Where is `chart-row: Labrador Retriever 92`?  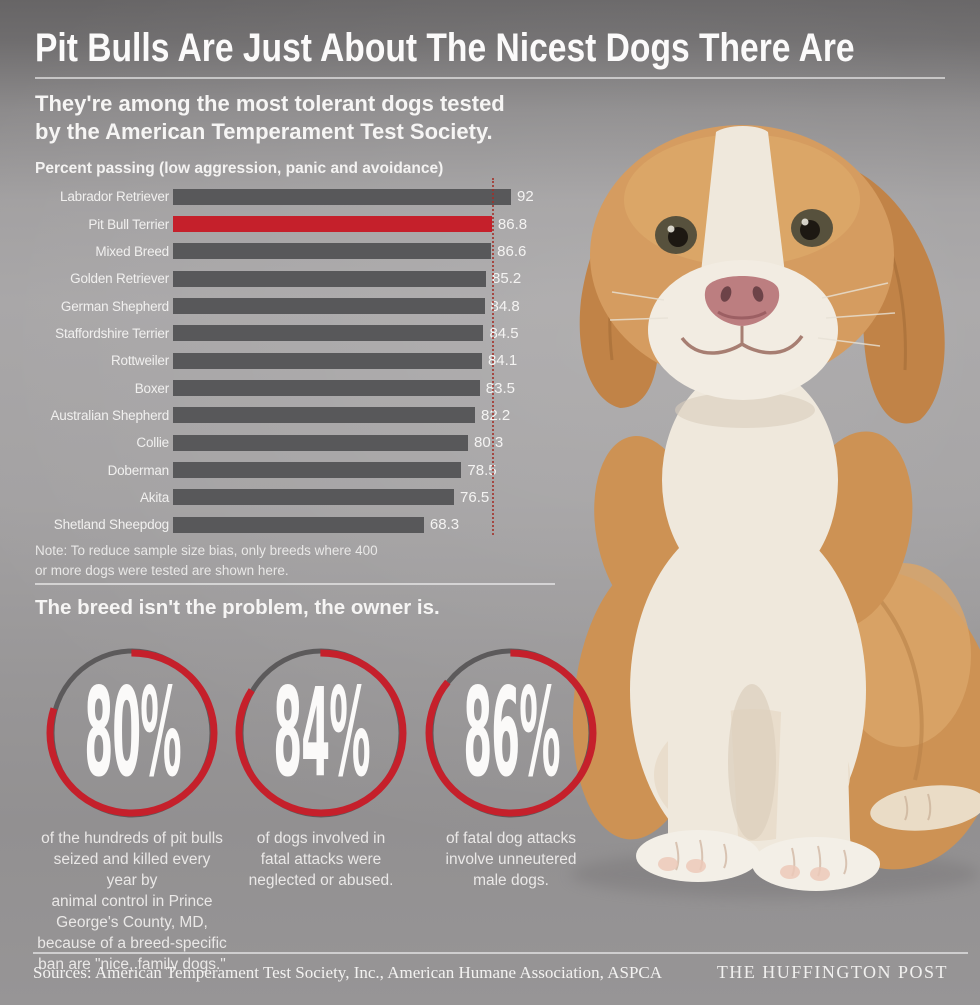 chart-row: Labrador Retriever 92 is located at coordinates (490, 196).